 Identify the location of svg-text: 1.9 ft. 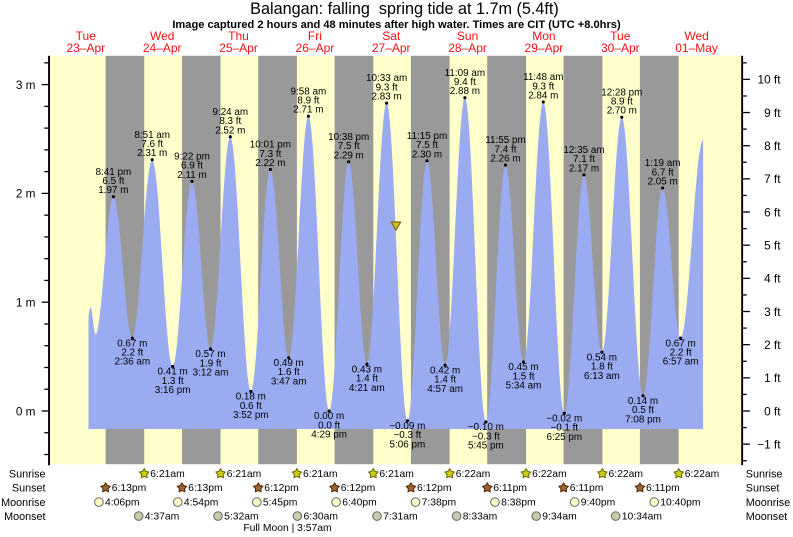
(211, 363).